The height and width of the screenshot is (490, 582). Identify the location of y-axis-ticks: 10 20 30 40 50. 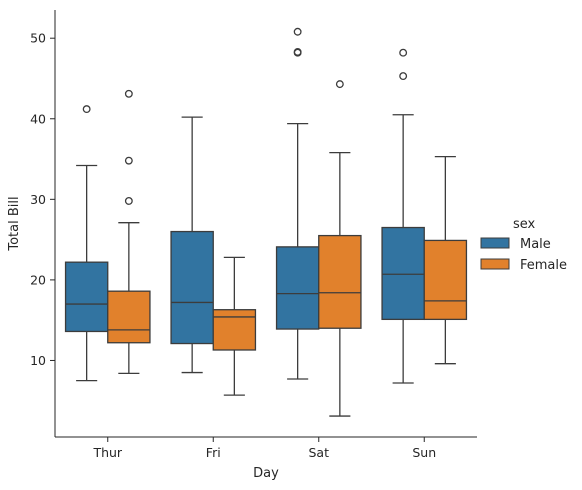
(42, 199).